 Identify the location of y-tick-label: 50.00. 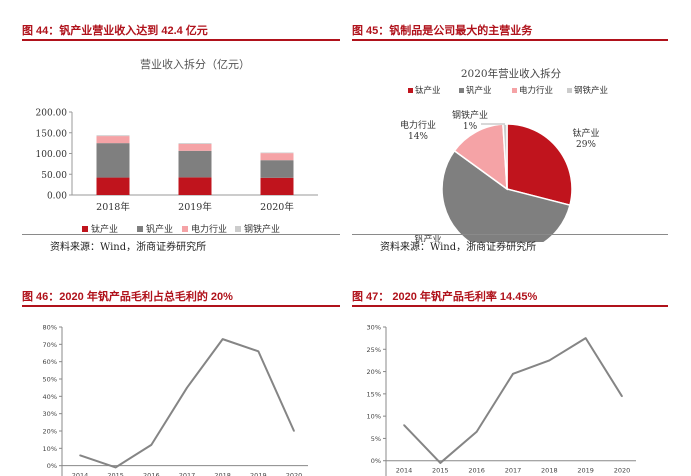
(54, 176).